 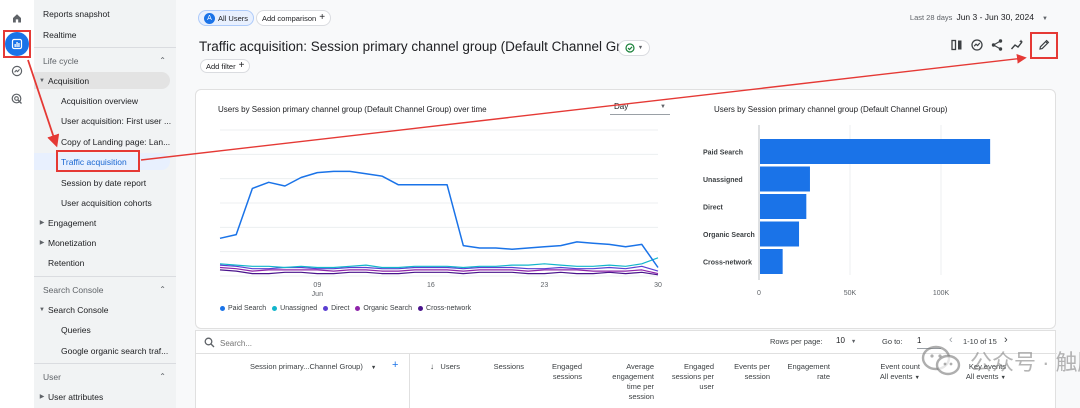 I want to click on column-header-sessions: Sessions, so click(x=508, y=366).